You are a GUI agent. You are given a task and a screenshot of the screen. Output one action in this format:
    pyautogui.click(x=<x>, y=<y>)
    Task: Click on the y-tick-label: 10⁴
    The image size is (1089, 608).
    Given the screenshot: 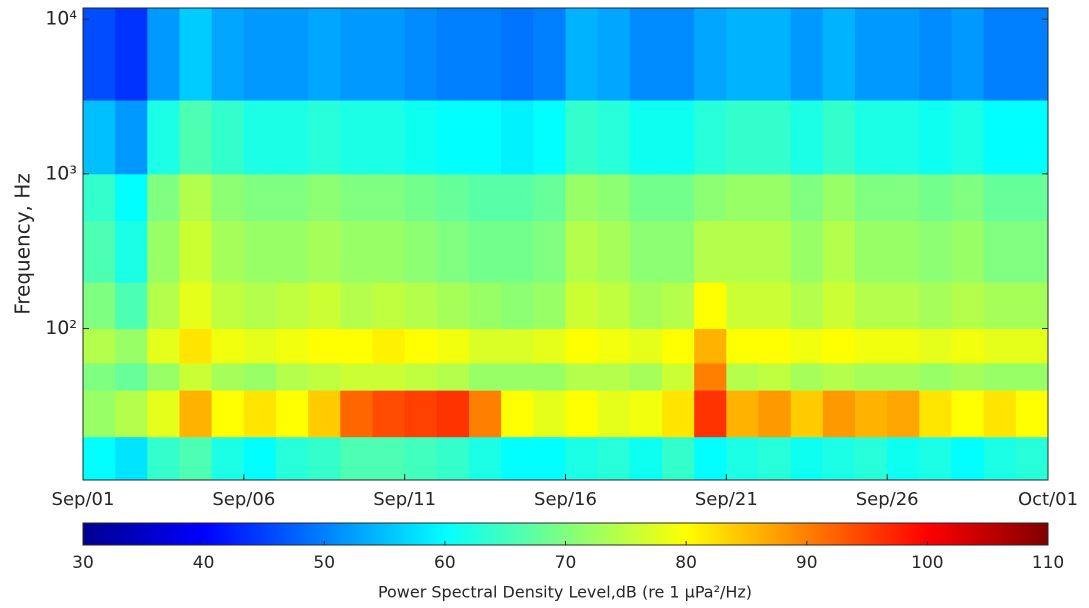 What is the action you would take?
    pyautogui.click(x=61, y=19)
    